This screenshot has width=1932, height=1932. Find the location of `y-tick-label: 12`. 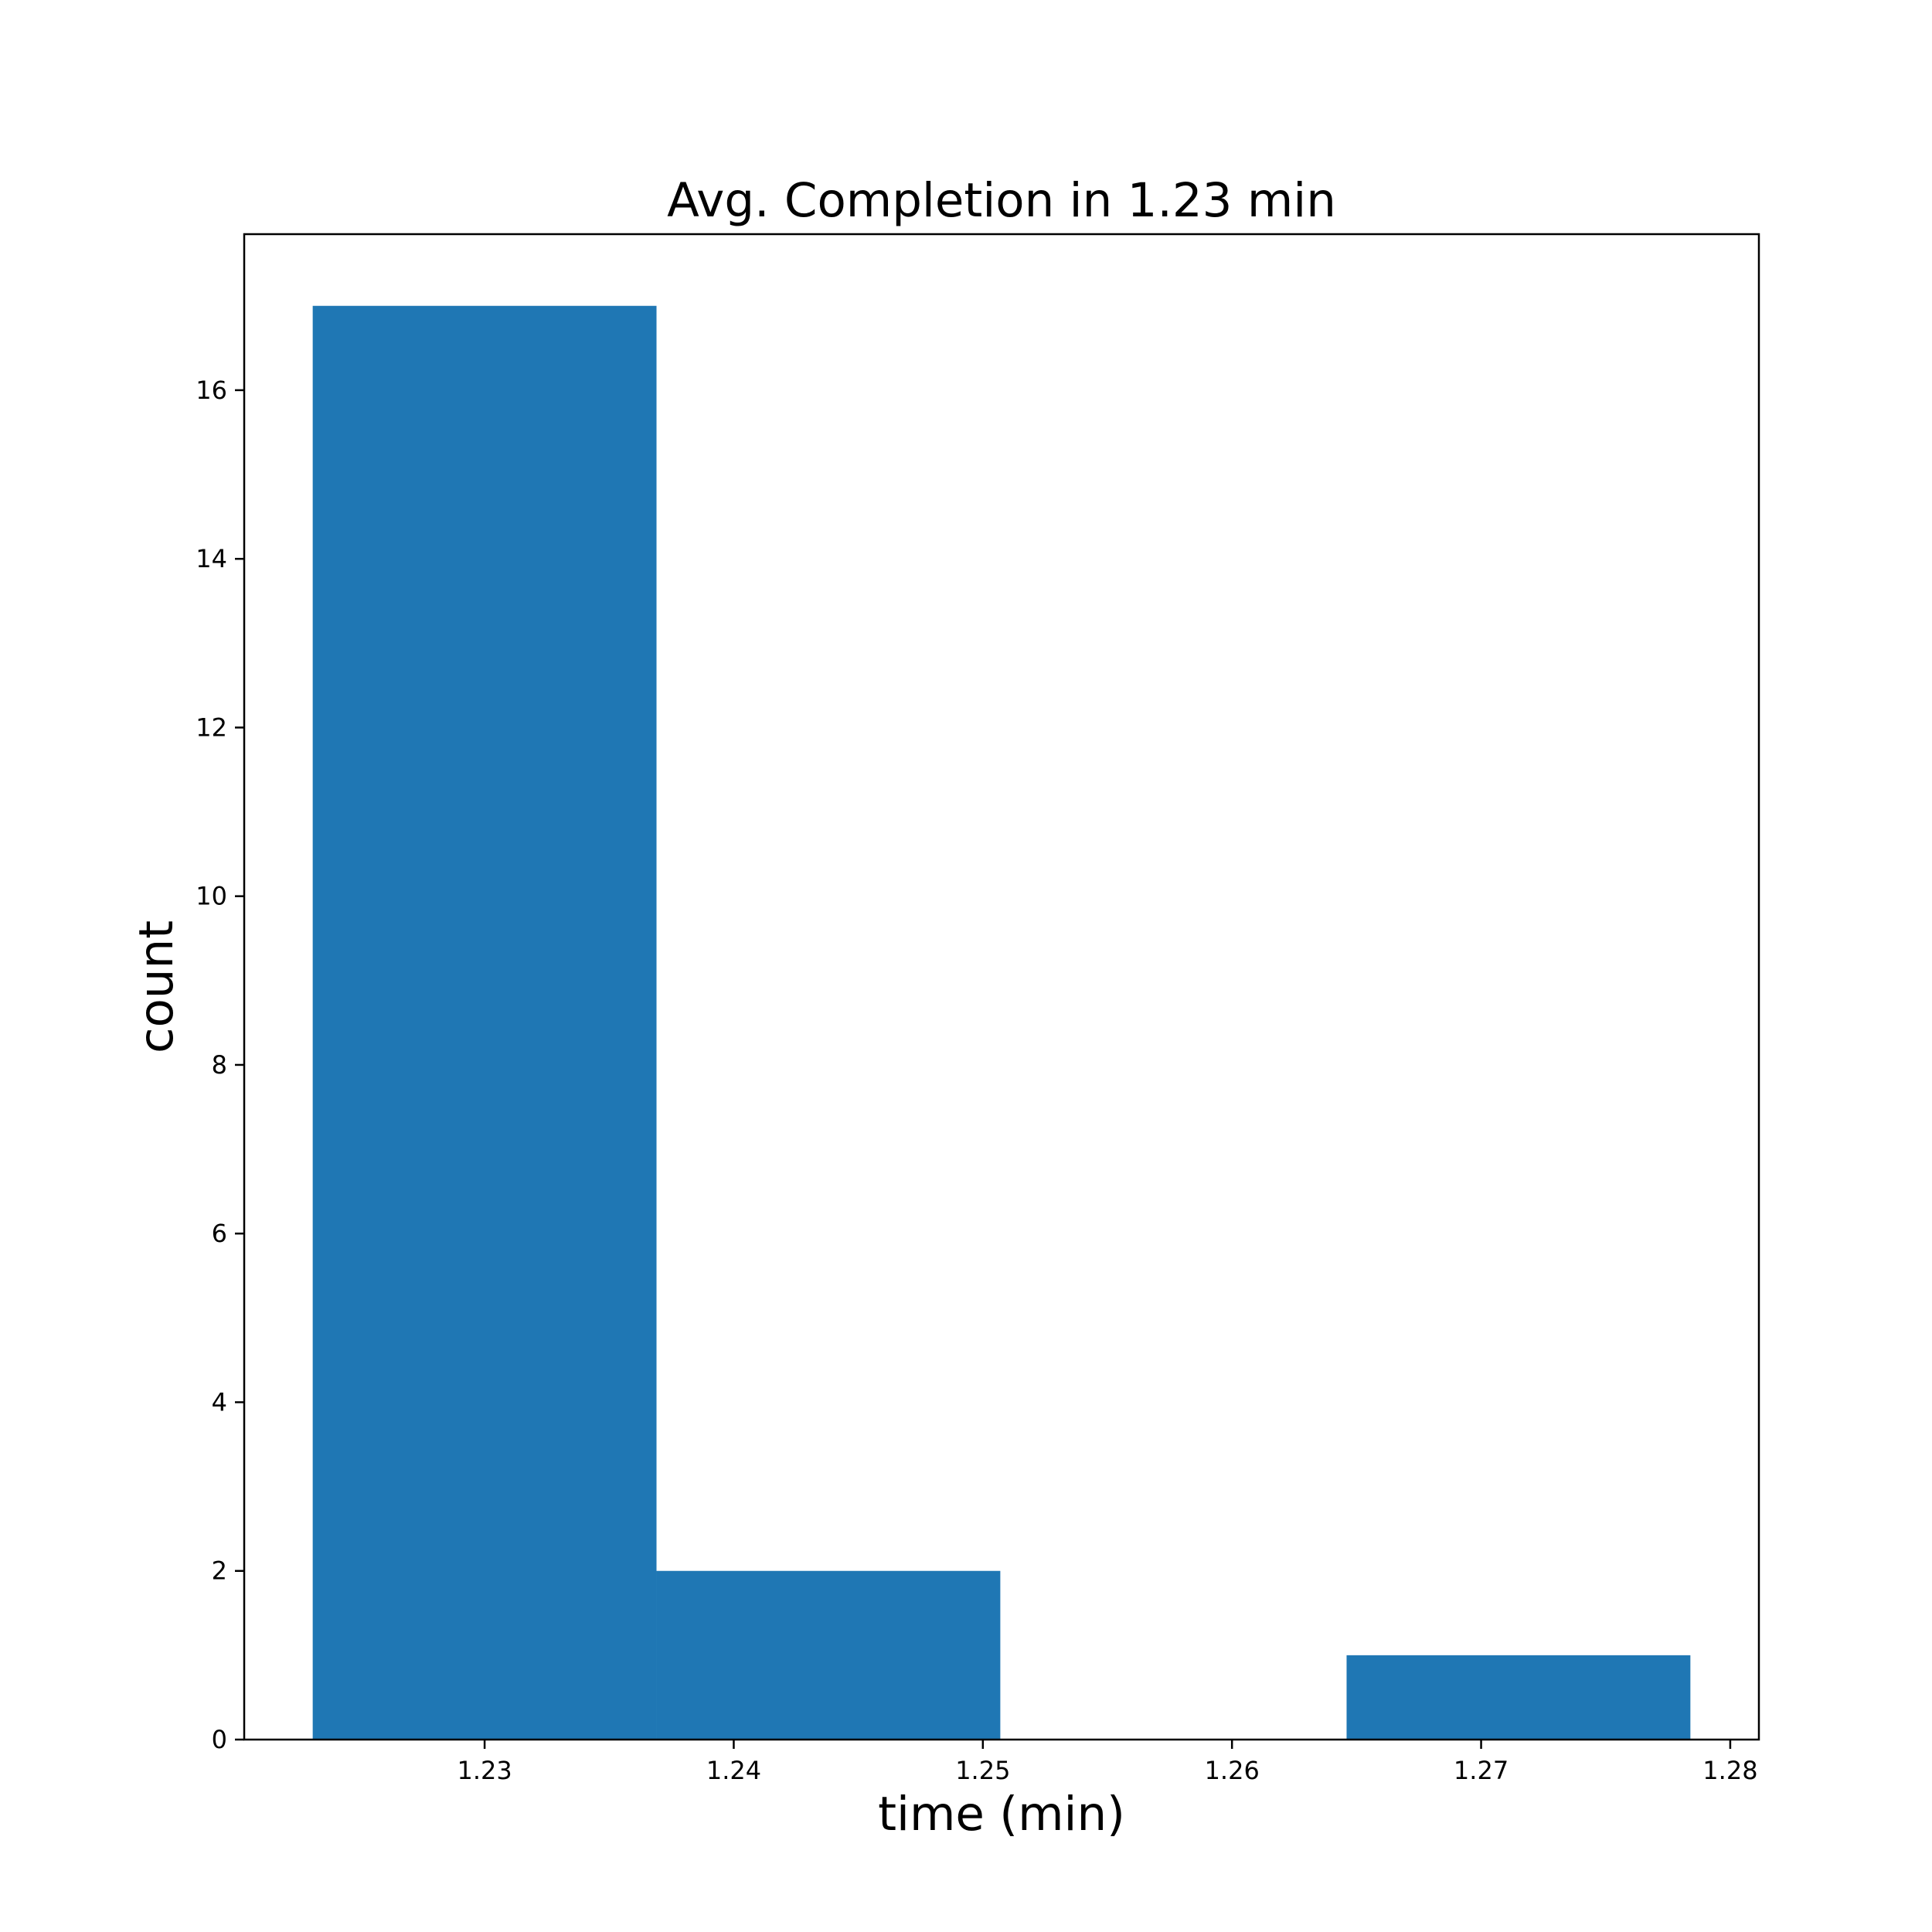

y-tick-label: 12 is located at coordinates (212, 727).